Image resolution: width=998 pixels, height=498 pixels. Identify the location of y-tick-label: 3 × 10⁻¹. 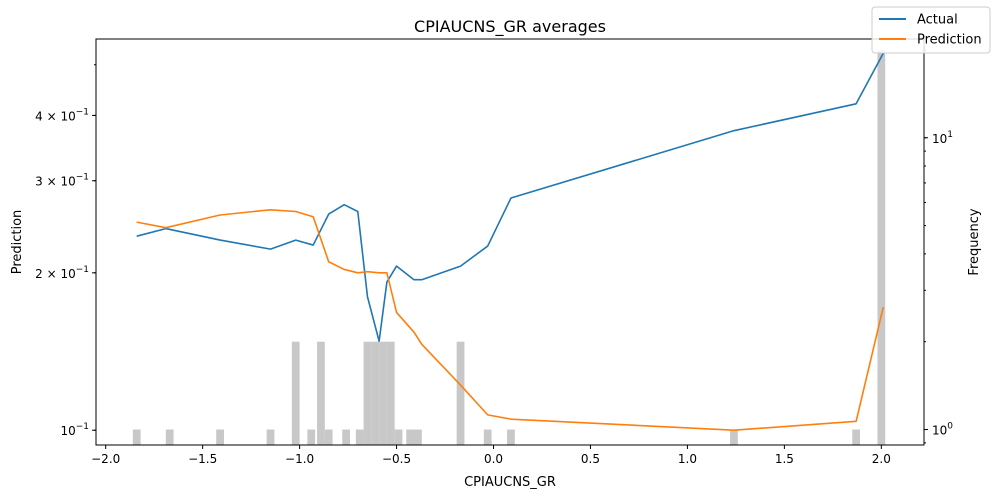
(62, 181).